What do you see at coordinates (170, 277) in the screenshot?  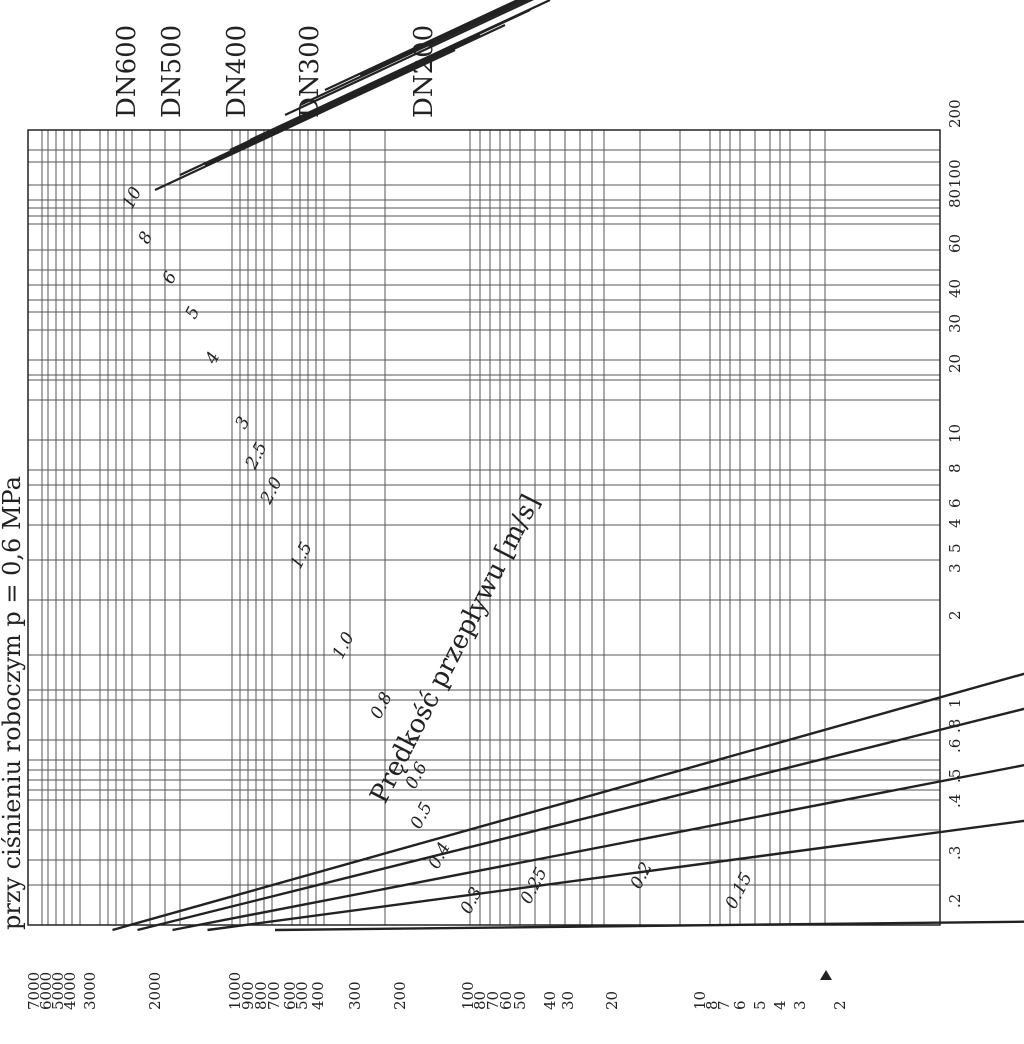 I see `velocity-label-6: 6` at bounding box center [170, 277].